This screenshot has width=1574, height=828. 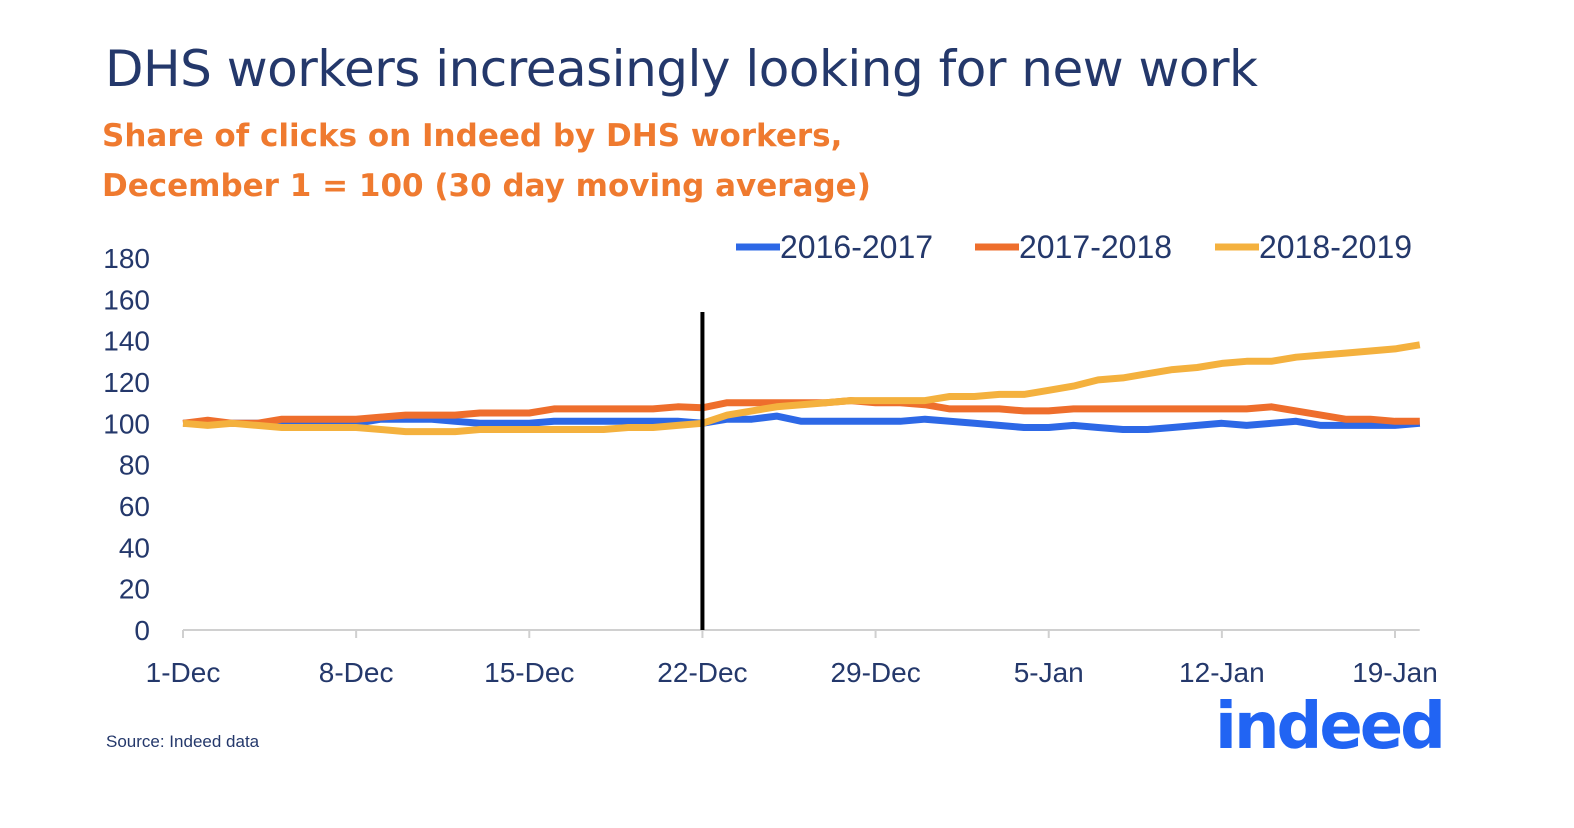 What do you see at coordinates (183, 672) in the screenshot?
I see `x-tick-label: 1-Dec` at bounding box center [183, 672].